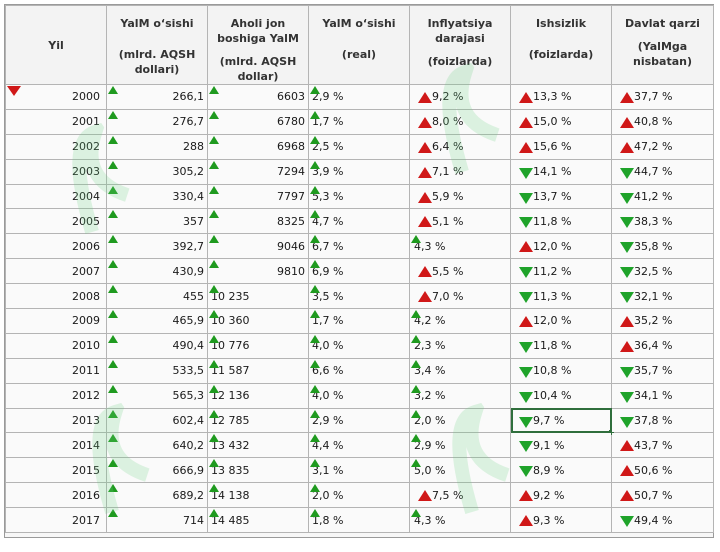  Describe the element at coordinates (359, 171) in the screenshot. I see `cell-real: 3,9 %` at that location.